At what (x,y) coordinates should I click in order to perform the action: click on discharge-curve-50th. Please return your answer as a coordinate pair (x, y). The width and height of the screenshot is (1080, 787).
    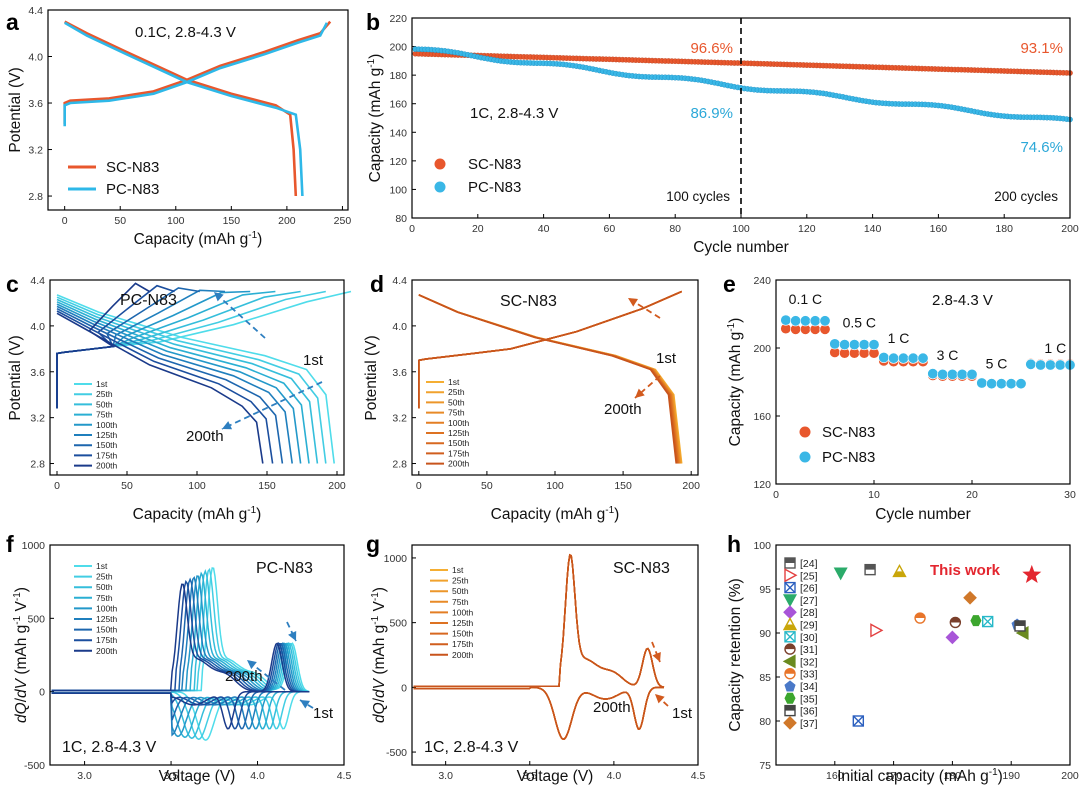
    Looking at the image, I should click on (187, 381).